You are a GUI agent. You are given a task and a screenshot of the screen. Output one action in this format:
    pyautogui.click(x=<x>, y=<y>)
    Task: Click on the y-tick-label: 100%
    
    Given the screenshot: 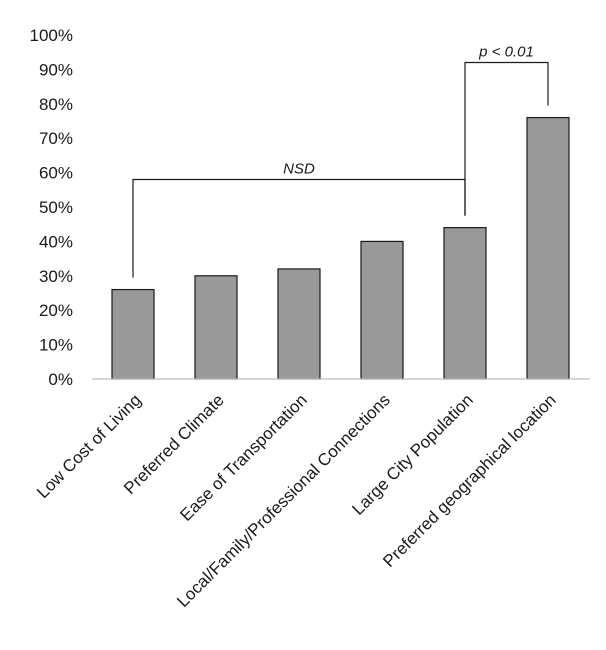 What is the action you would take?
    pyautogui.click(x=51, y=35)
    